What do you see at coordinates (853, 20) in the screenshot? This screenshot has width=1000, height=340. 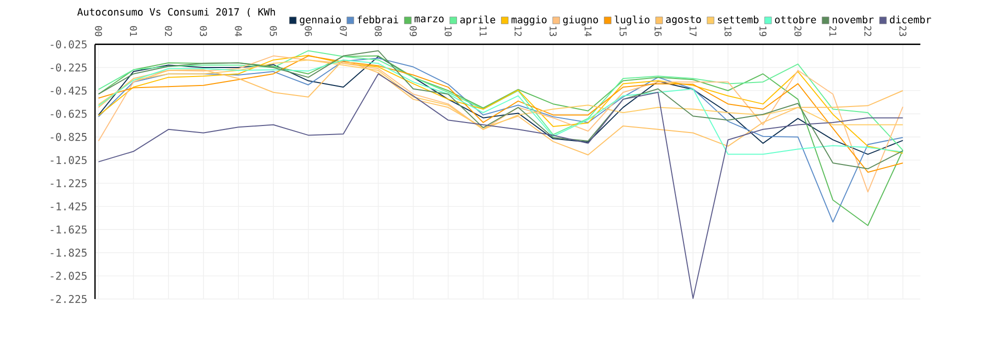 I see `legend-label: novembr` at bounding box center [853, 20].